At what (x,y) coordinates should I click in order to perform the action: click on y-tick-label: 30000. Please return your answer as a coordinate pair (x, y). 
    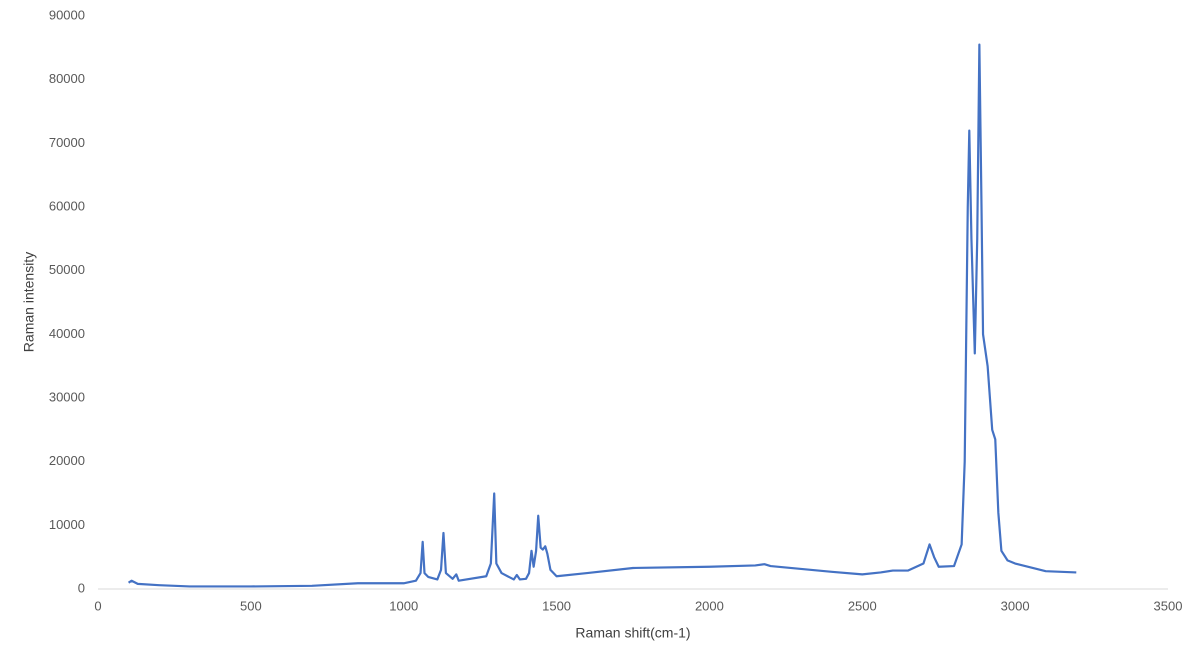
    Looking at the image, I should click on (67, 396).